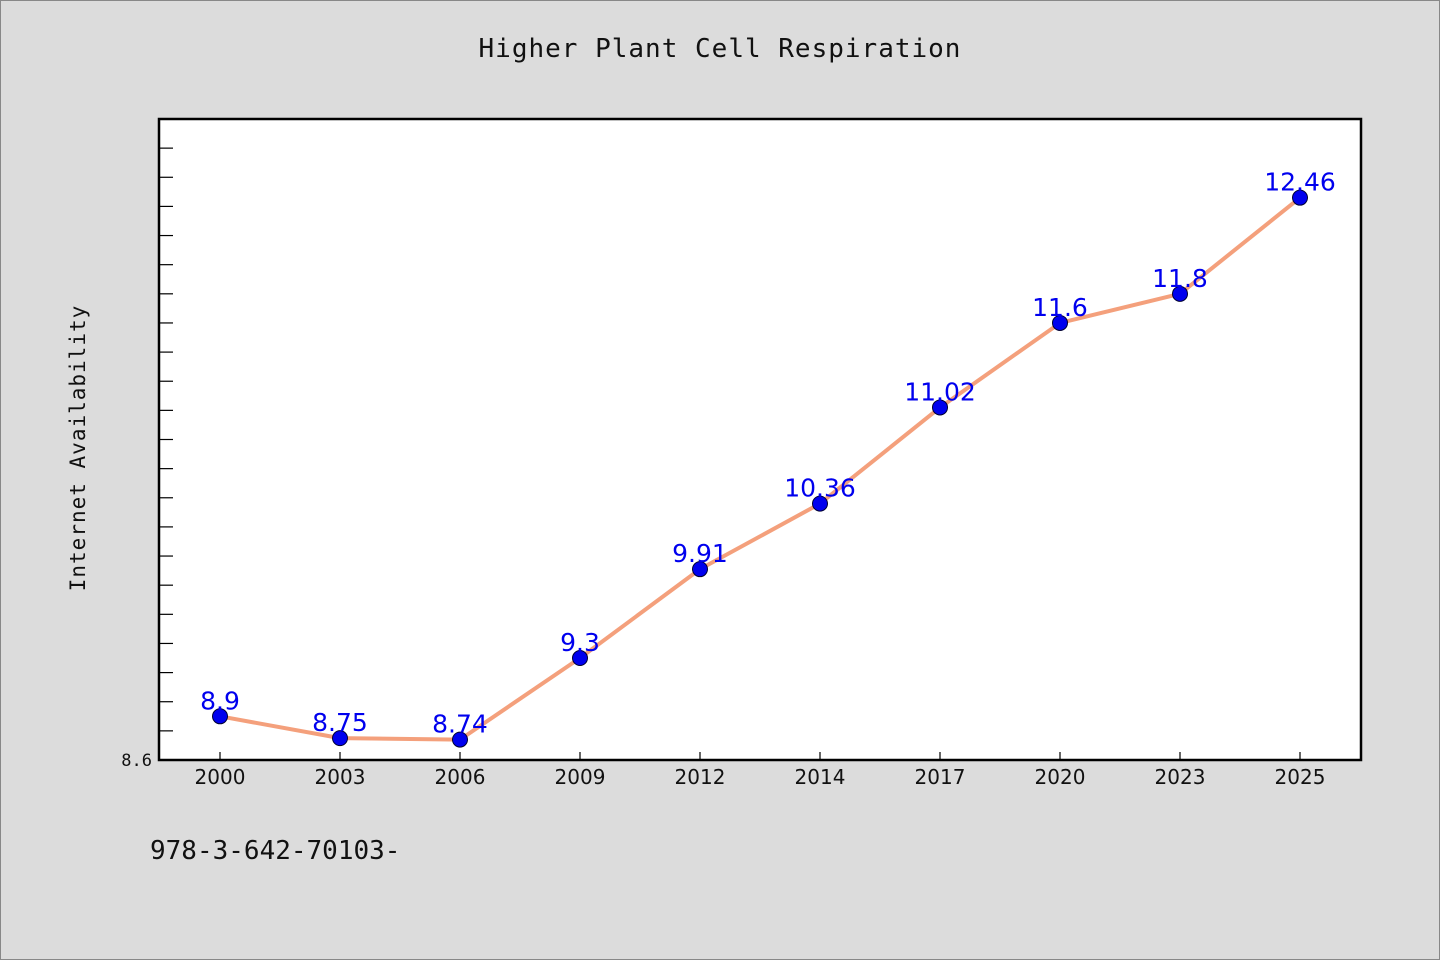 The height and width of the screenshot is (960, 1440). What do you see at coordinates (720, 49) in the screenshot?
I see `chart-title: Higher Plant Cell Respiration` at bounding box center [720, 49].